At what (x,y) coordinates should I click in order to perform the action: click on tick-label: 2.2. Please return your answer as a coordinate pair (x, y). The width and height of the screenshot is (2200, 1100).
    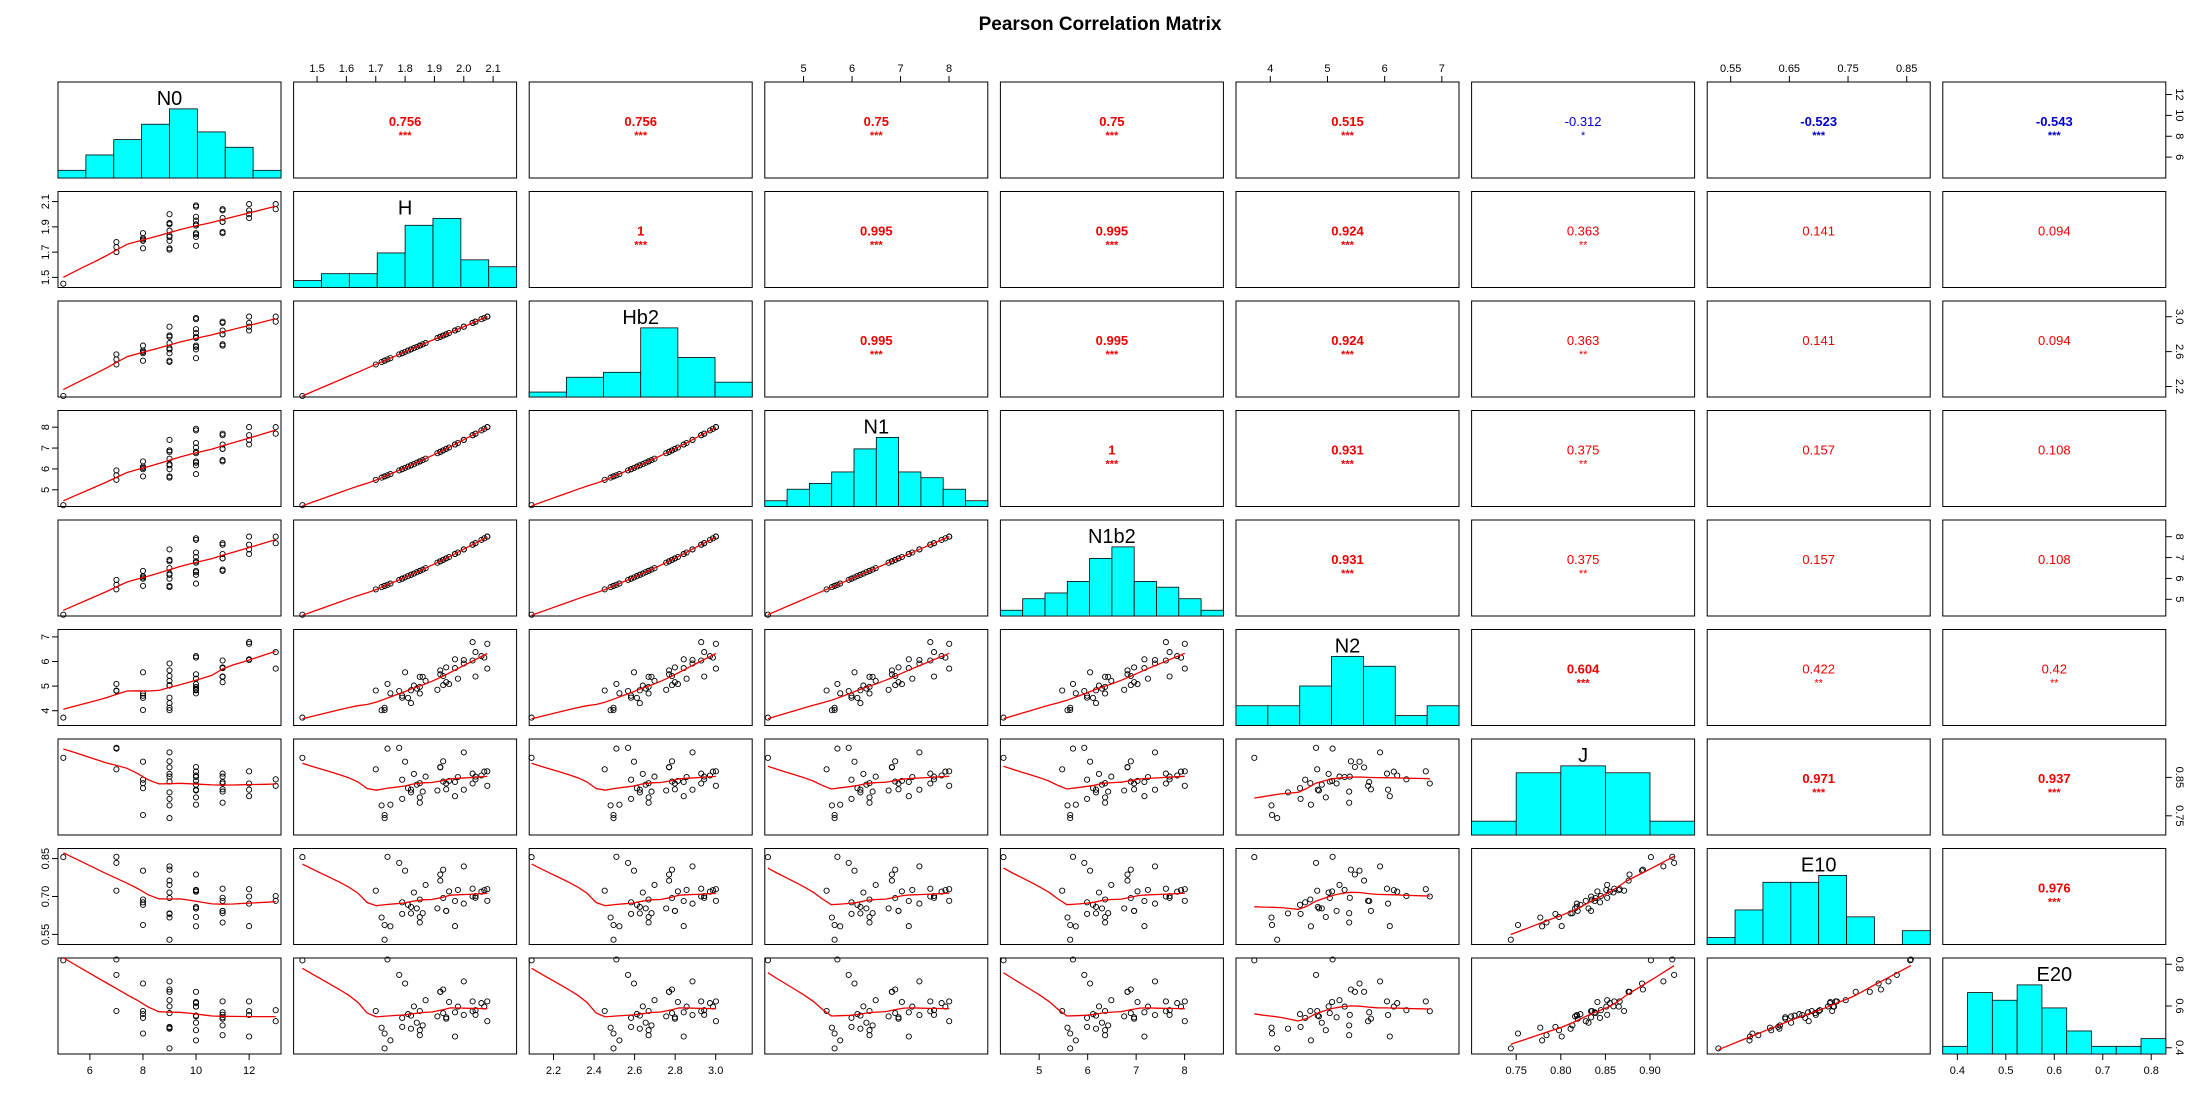
    Looking at the image, I should click on (553, 1071).